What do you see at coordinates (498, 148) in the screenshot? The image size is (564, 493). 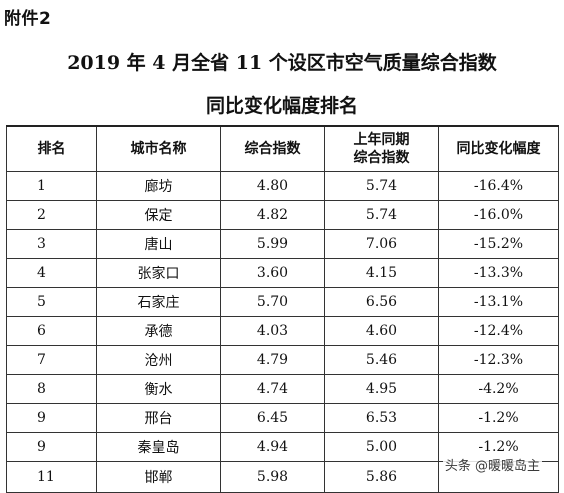 I see `header-change: 同比变化幅度` at bounding box center [498, 148].